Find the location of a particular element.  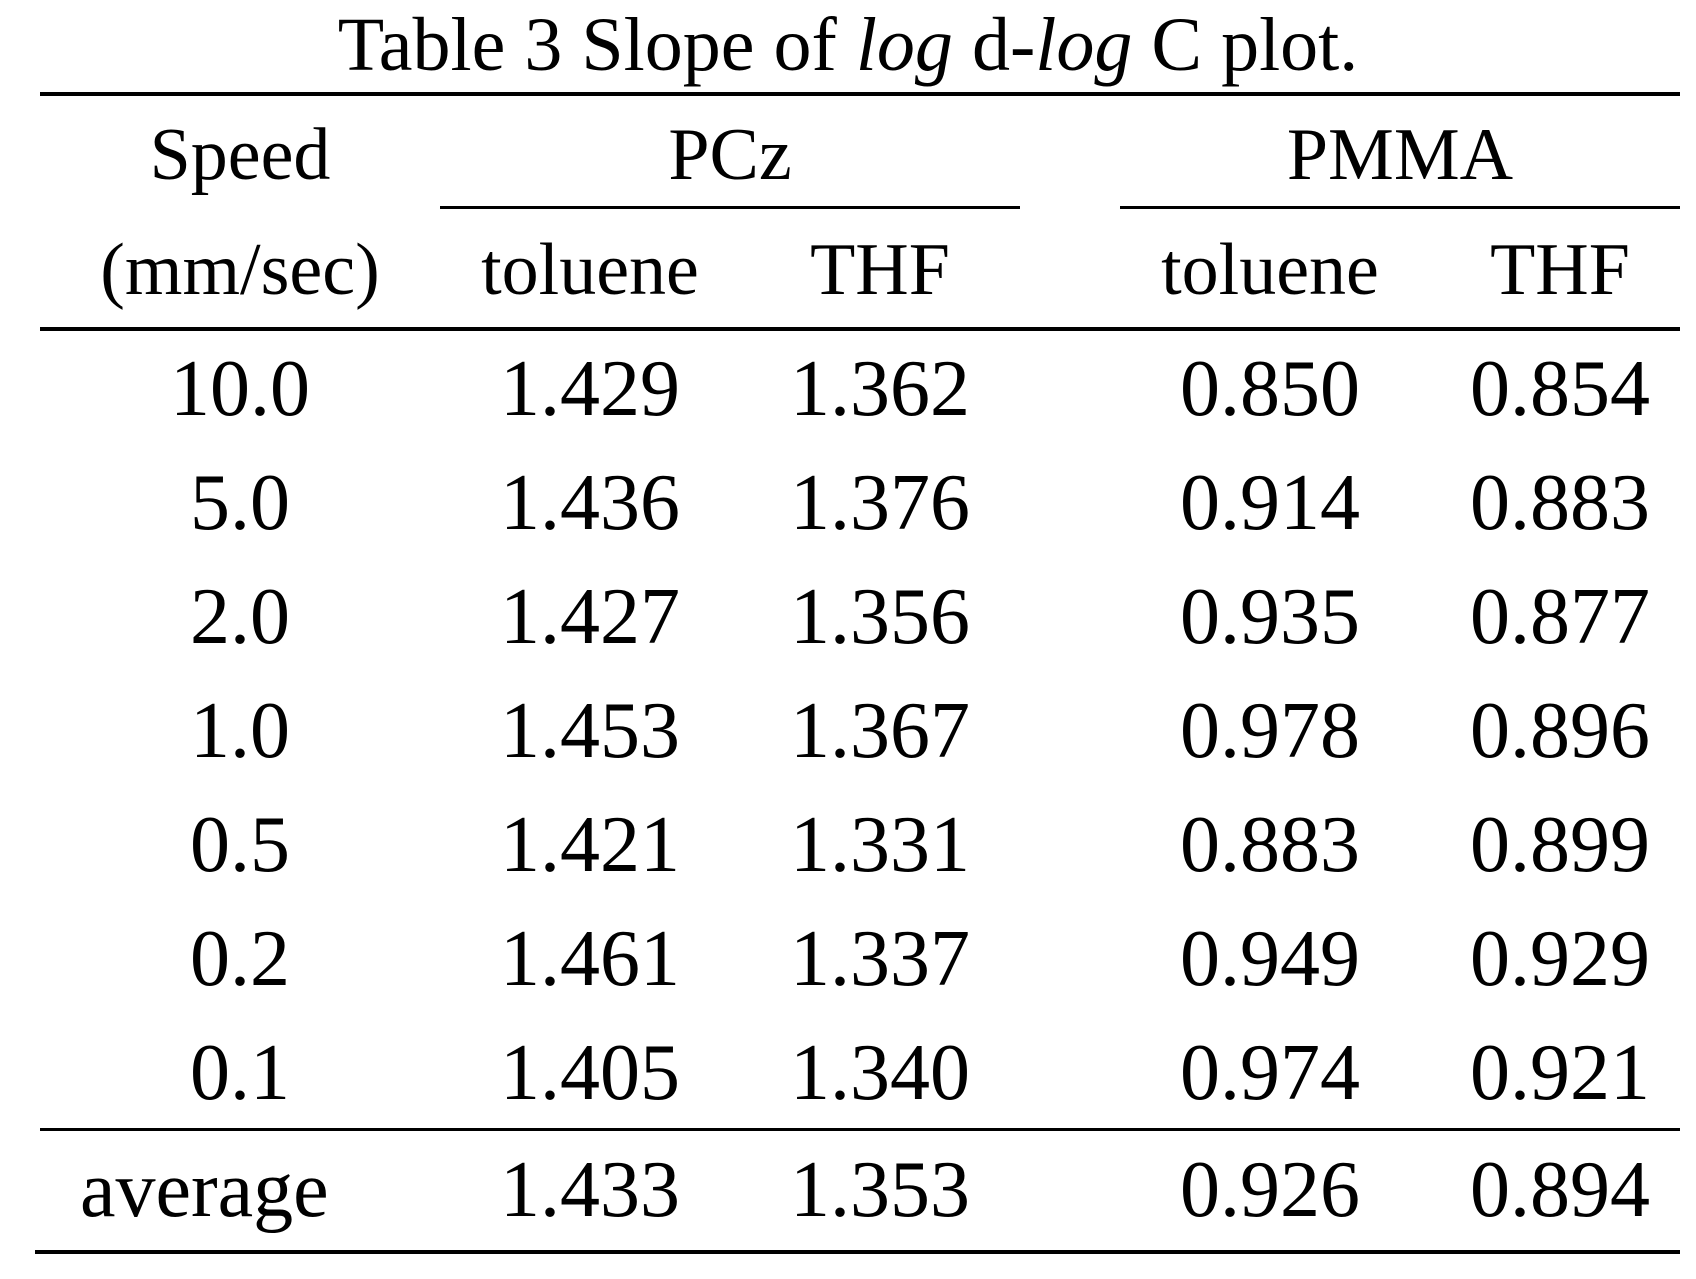

row-speed: 2.0 is located at coordinates (240, 617).